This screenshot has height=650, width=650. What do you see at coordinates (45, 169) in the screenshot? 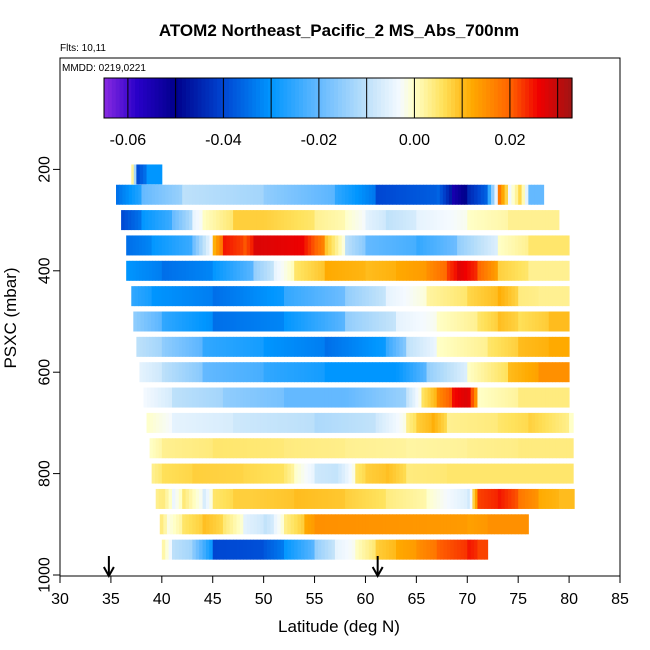
I see `y-tick-label: 200` at bounding box center [45, 169].